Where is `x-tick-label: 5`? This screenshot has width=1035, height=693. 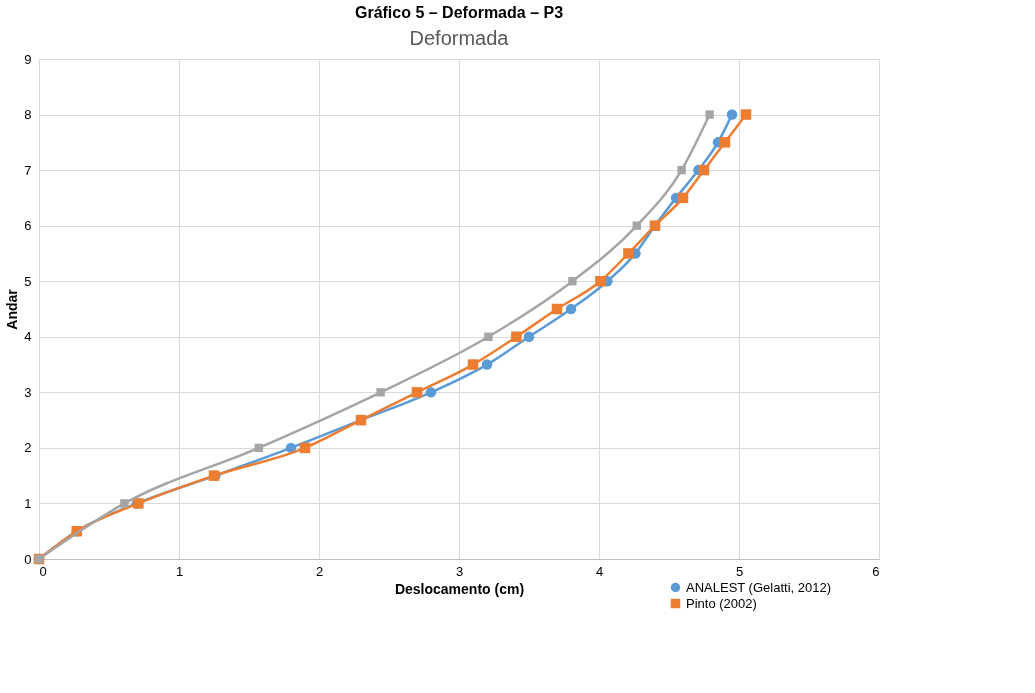
x-tick-label: 5 is located at coordinates (739, 571).